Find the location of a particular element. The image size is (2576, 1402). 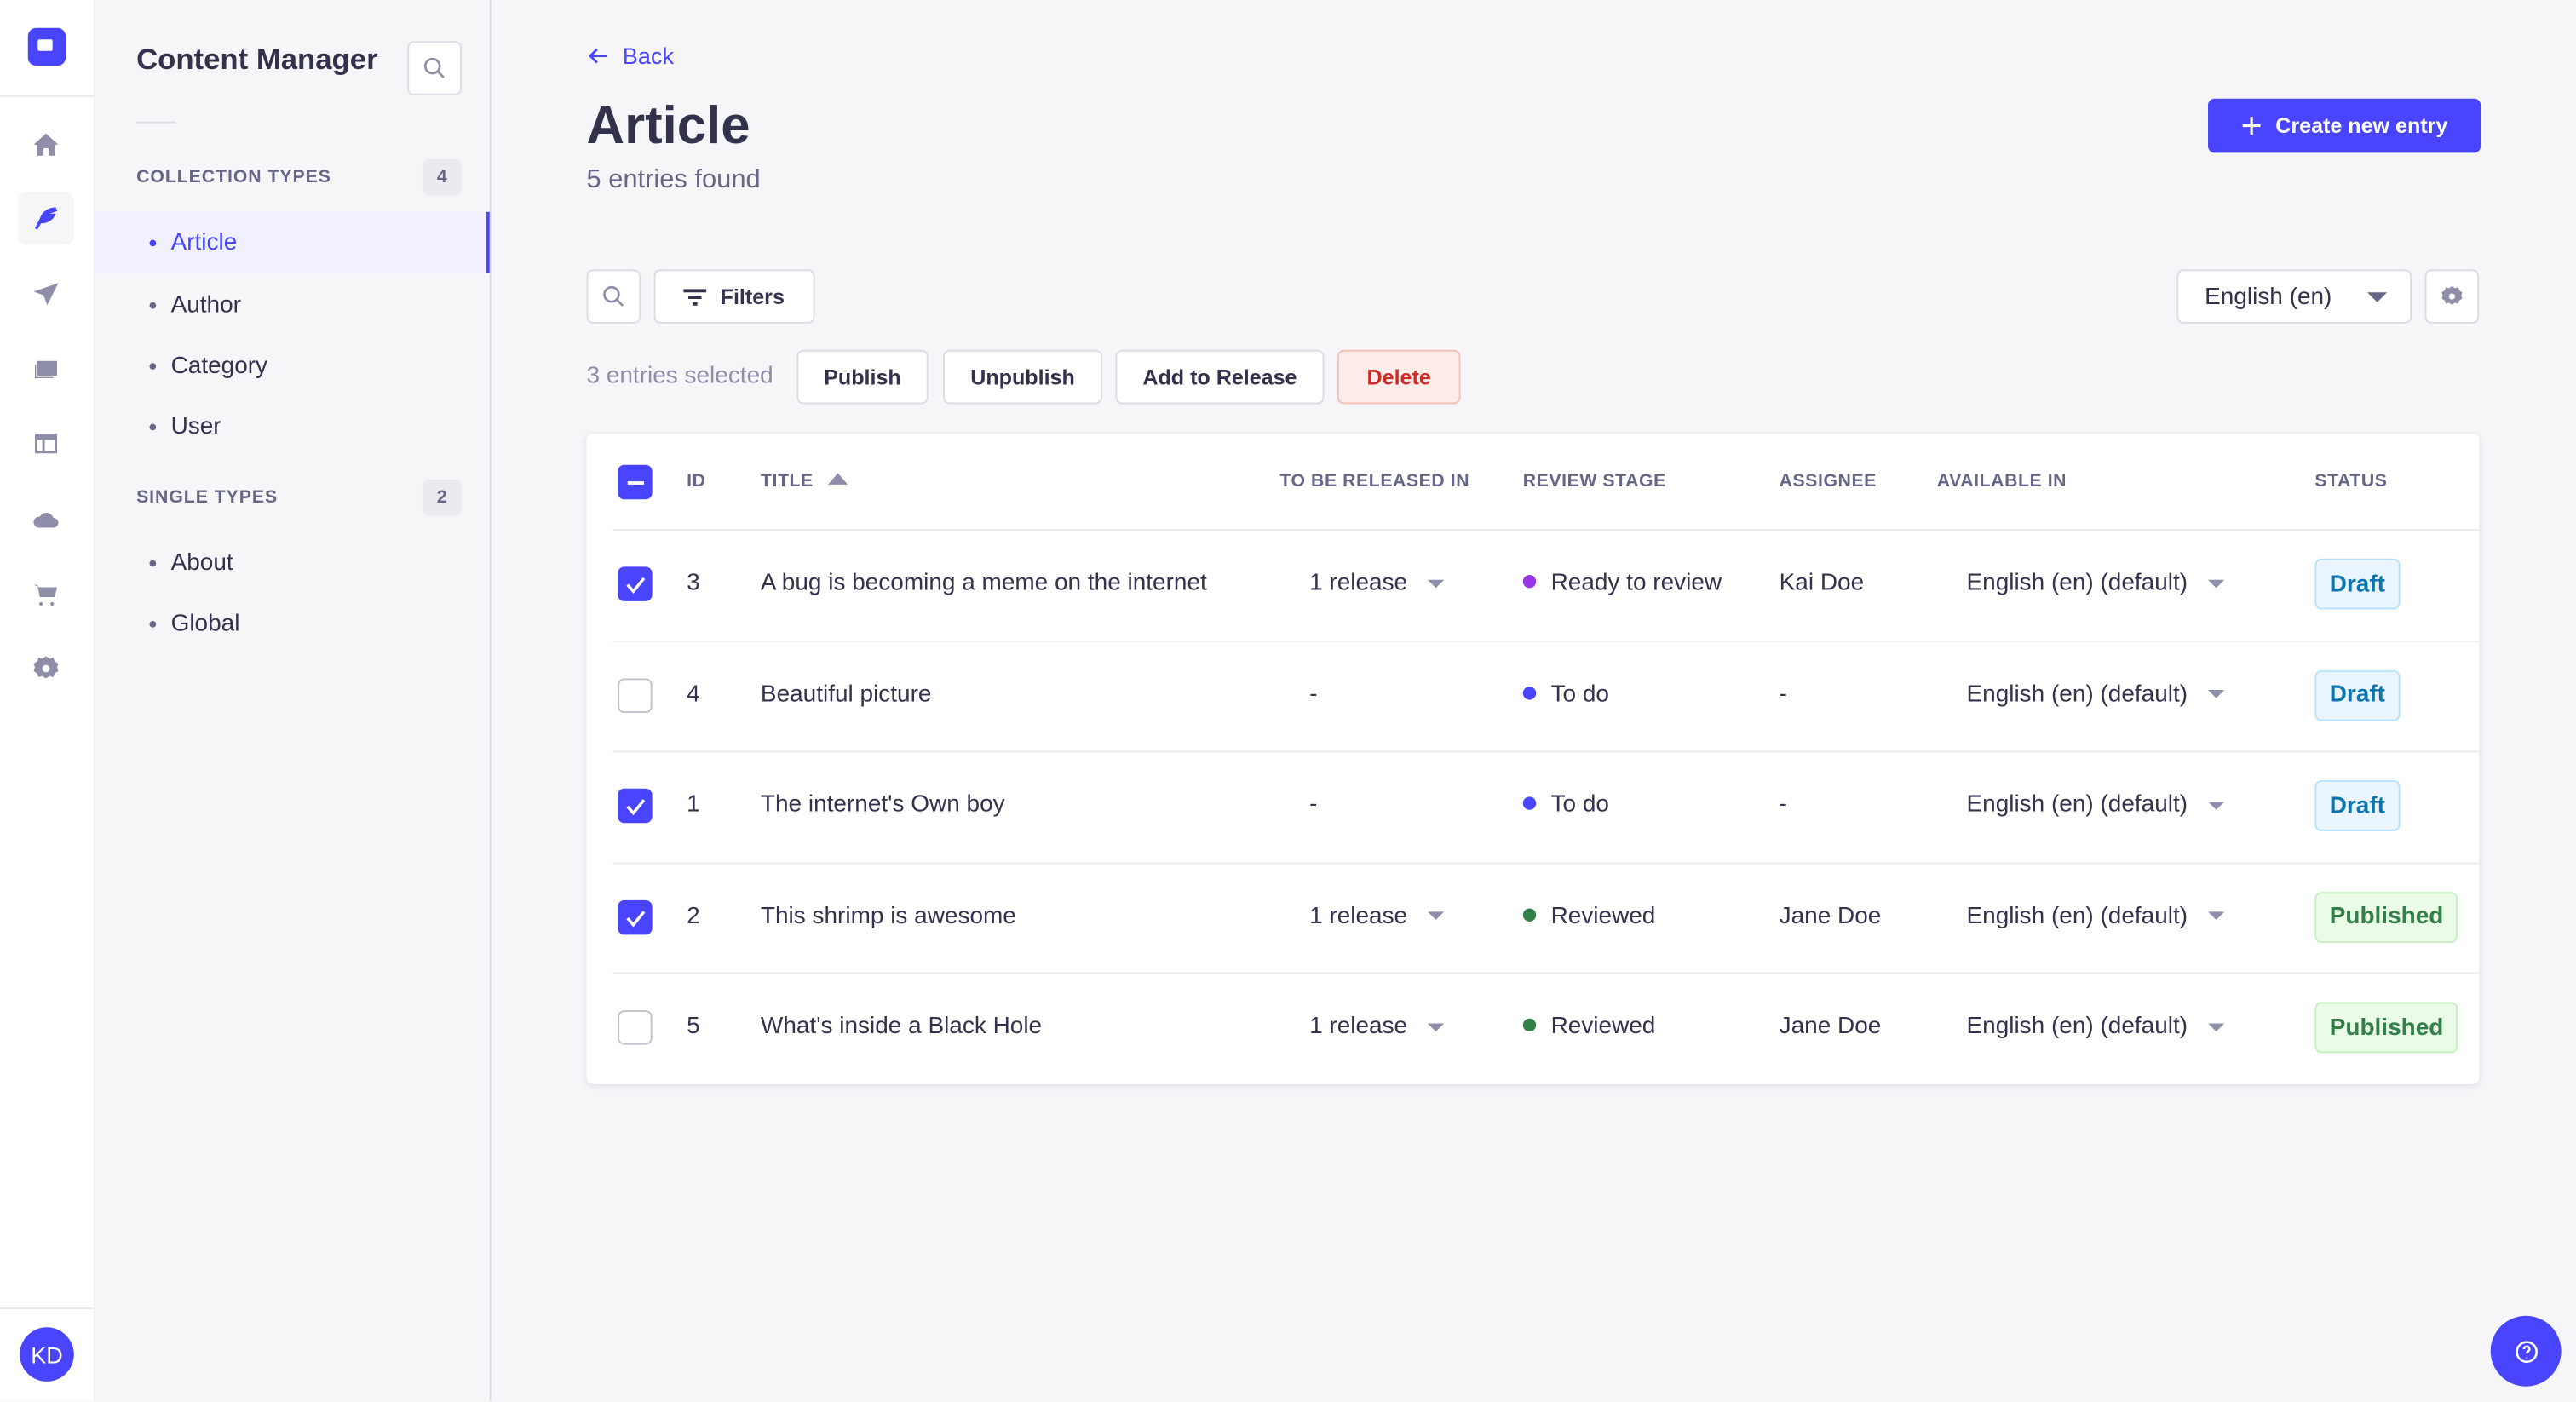

locale-select: English (en) is located at coordinates (2294, 296).